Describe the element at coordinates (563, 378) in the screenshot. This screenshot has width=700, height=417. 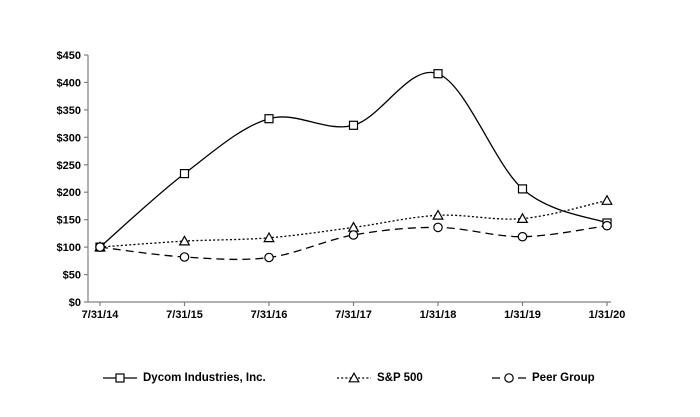
I see `legend-label-peer-group: Peer Group` at that location.